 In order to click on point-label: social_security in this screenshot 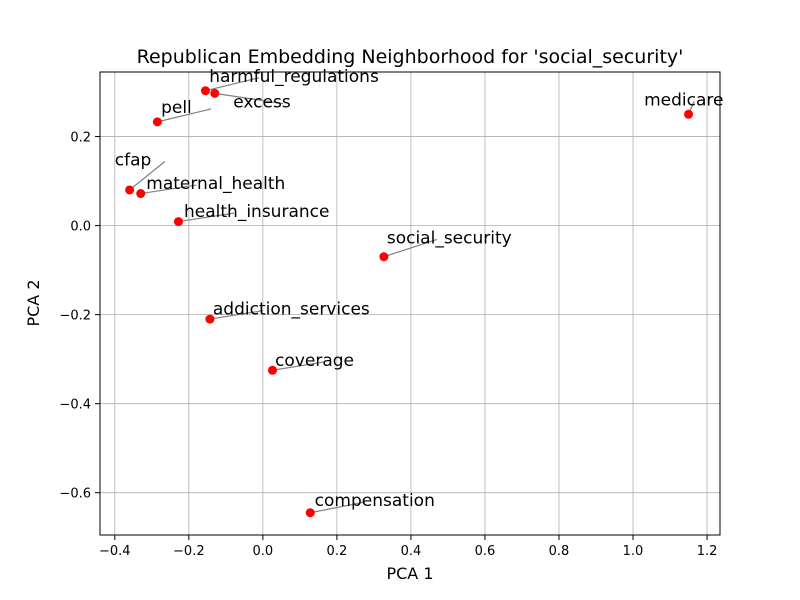, I will do `click(449, 238)`.